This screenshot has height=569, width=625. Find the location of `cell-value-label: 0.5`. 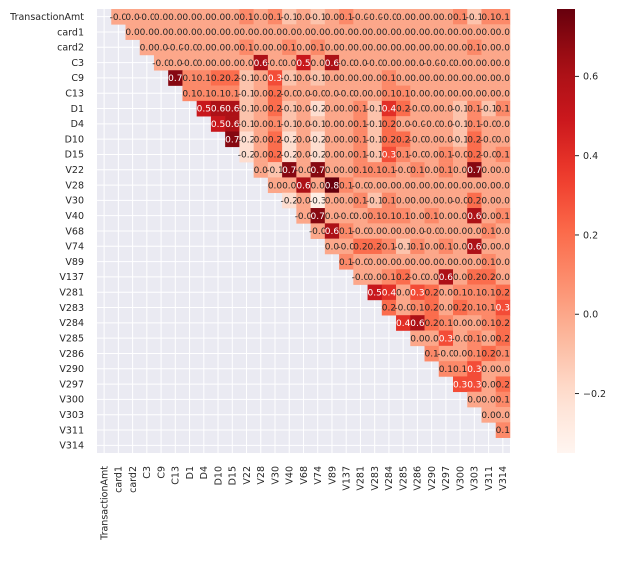

cell-value-label: 0.5 is located at coordinates (218, 125).